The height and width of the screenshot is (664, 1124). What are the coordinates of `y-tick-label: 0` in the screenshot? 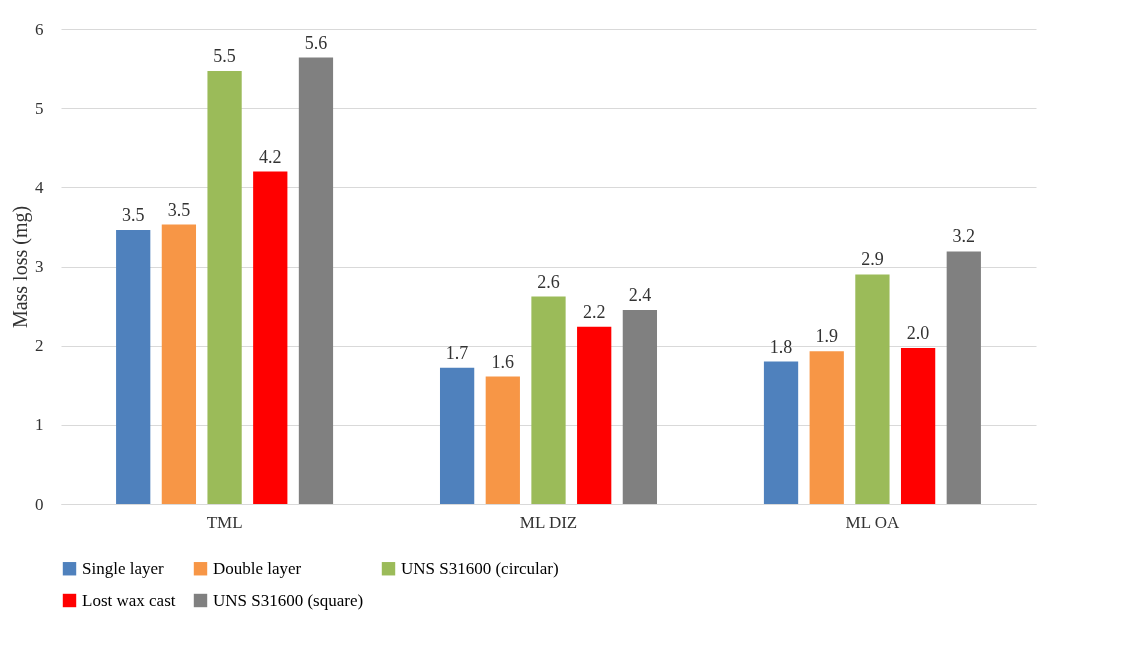 It's located at (39, 504).